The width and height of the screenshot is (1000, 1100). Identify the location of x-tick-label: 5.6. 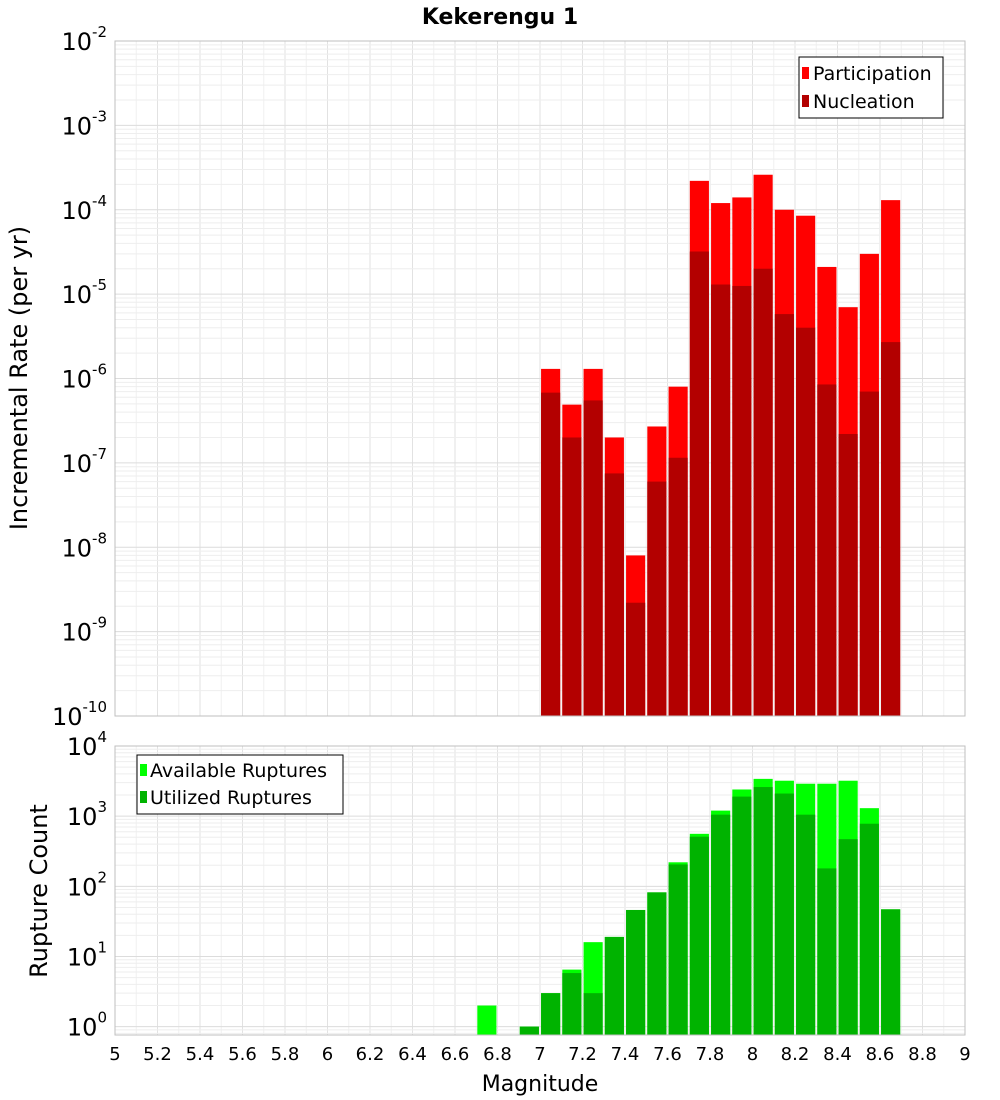
(242, 1054).